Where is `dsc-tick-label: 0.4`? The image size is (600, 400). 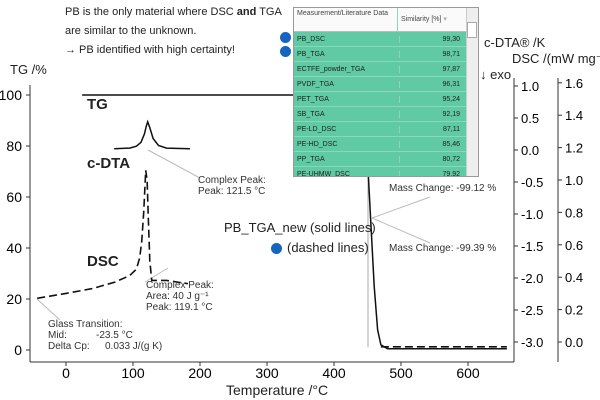
dsc-tick-label: 0.4 is located at coordinates (574, 277).